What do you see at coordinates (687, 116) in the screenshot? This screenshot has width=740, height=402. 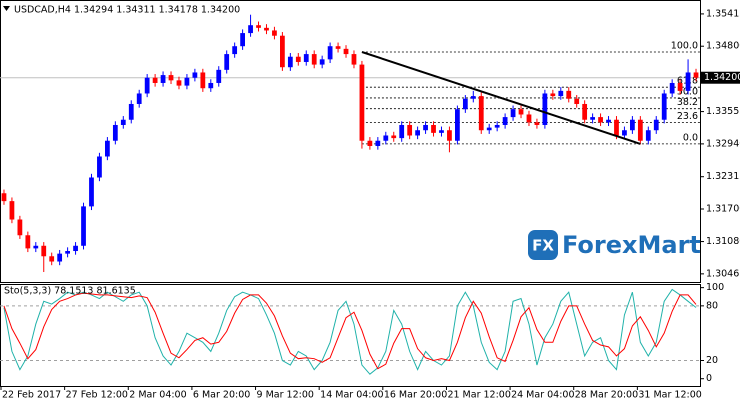 I see `fib-label: 23.6` at bounding box center [687, 116].